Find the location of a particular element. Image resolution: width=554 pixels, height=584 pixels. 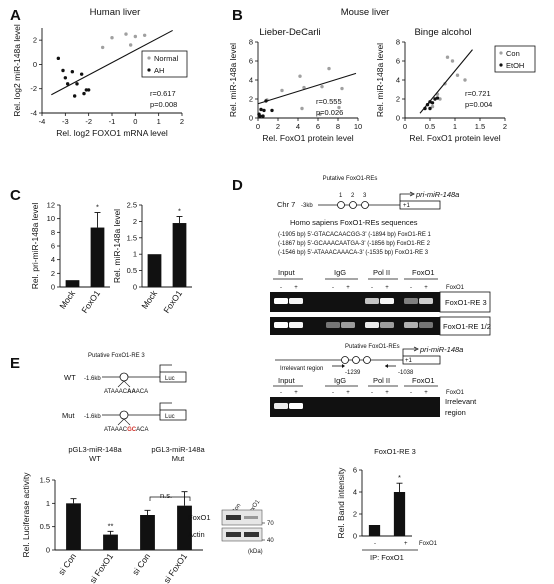

pri-mir-label: pri-miR-148a is located at coordinates (437, 194).